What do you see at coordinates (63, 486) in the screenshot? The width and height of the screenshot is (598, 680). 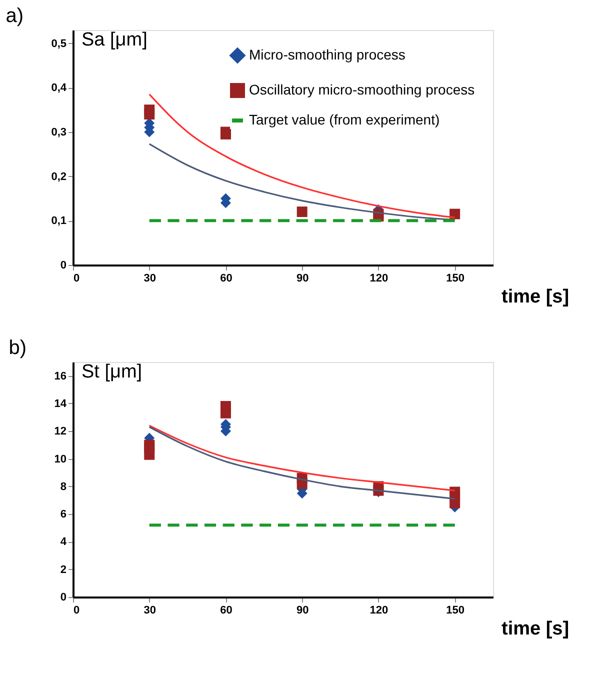 I see `y-tick-label: 8` at bounding box center [63, 486].